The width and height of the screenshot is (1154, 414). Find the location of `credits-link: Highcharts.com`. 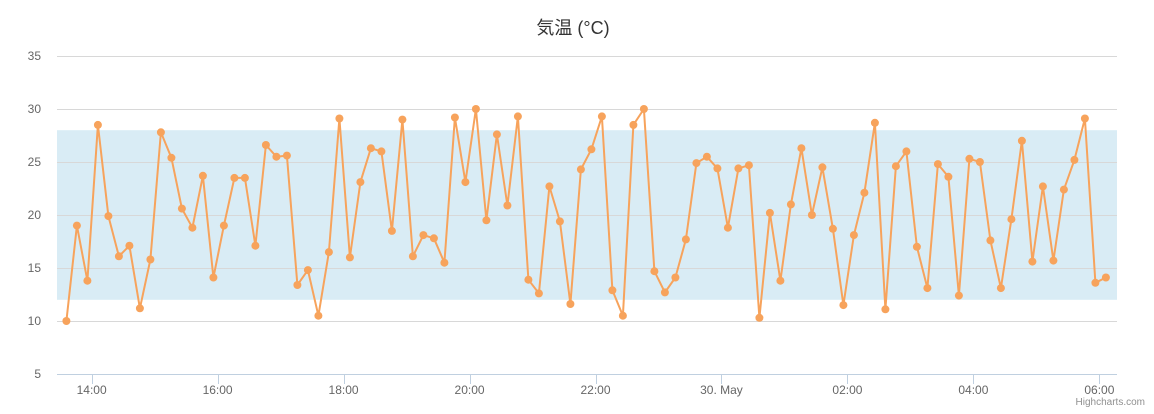

credits-link: Highcharts.com is located at coordinates (1110, 402).